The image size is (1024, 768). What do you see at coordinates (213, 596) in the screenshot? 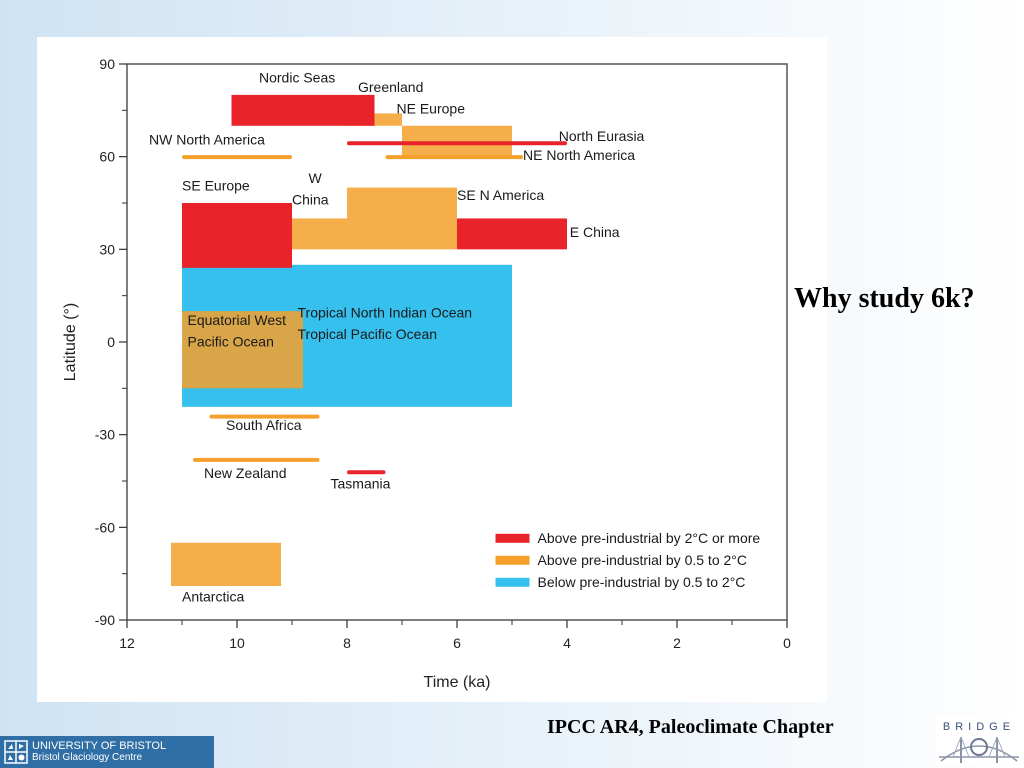
I see `region-label: Antarctica` at bounding box center [213, 596].